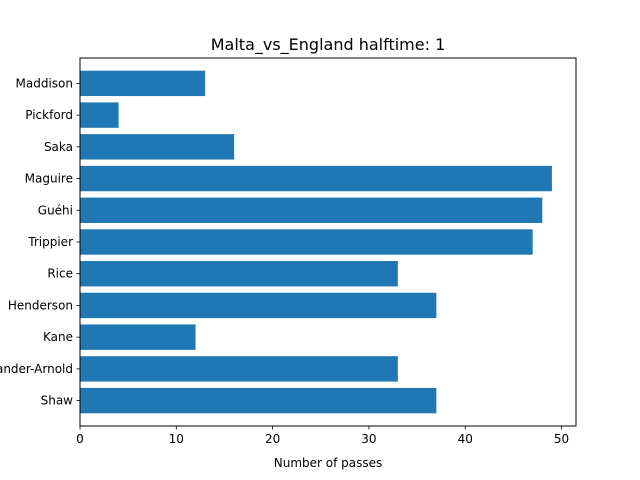 The image size is (640, 480). I want to click on x-tick-label: 0, so click(80, 439).